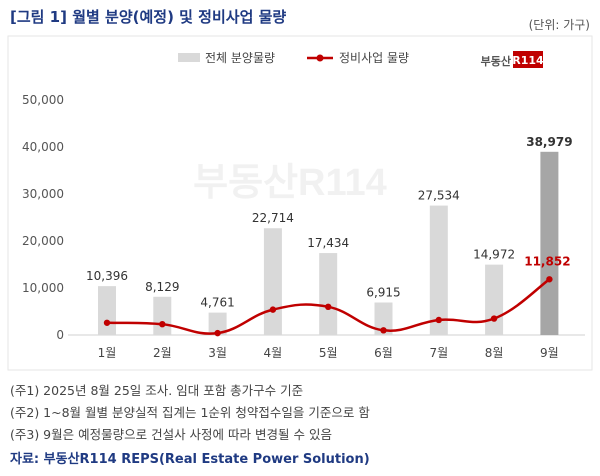 This screenshot has width=600, height=476. Describe the element at coordinates (290, 183) in the screenshot. I see `watermark: 부동산R114` at that location.